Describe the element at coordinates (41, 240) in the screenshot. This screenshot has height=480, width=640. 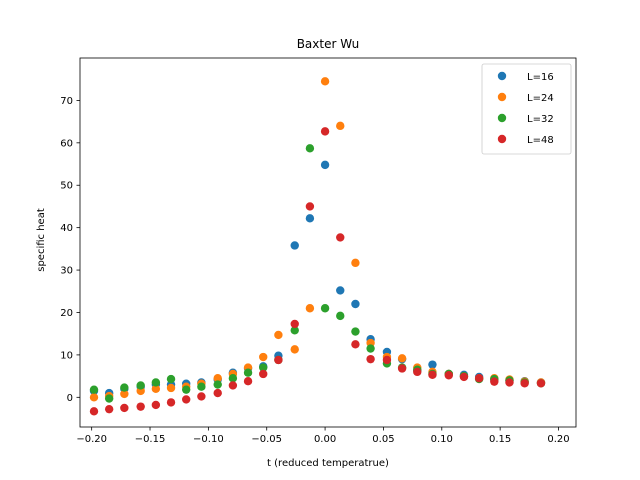
I see `y-axis-label: specific heat` at that location.